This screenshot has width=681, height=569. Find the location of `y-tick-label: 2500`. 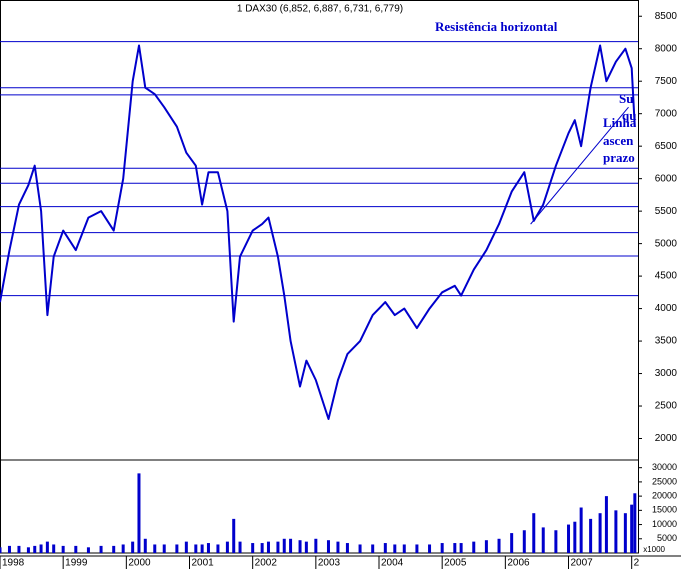

y-tick-label: 2500 is located at coordinates (666, 406).